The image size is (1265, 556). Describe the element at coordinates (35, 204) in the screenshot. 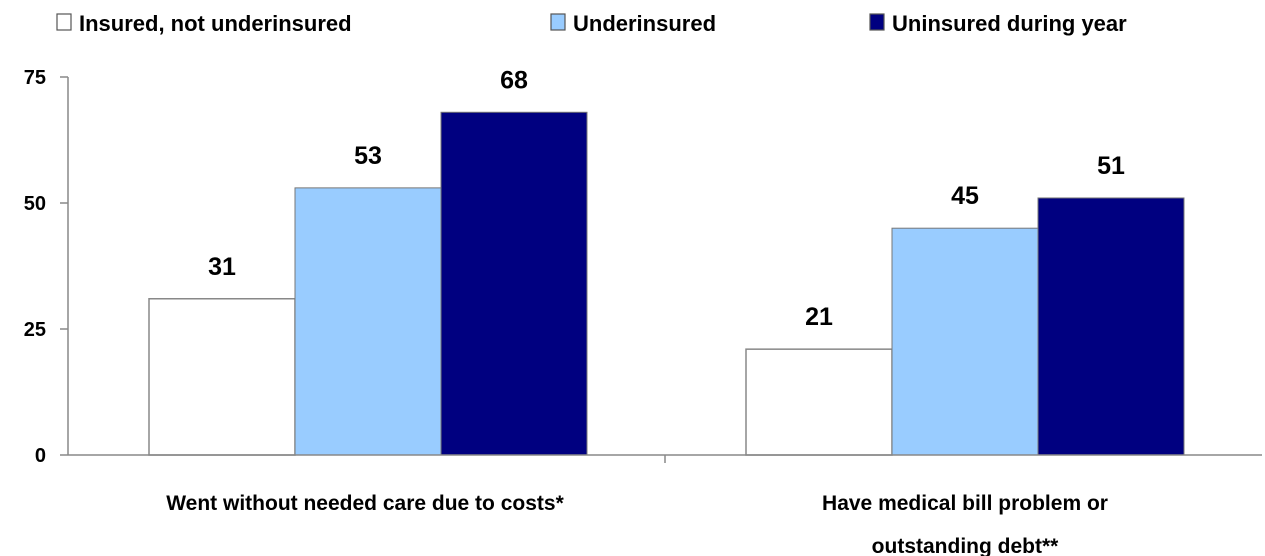

I see `y-tick-label: 50` at that location.